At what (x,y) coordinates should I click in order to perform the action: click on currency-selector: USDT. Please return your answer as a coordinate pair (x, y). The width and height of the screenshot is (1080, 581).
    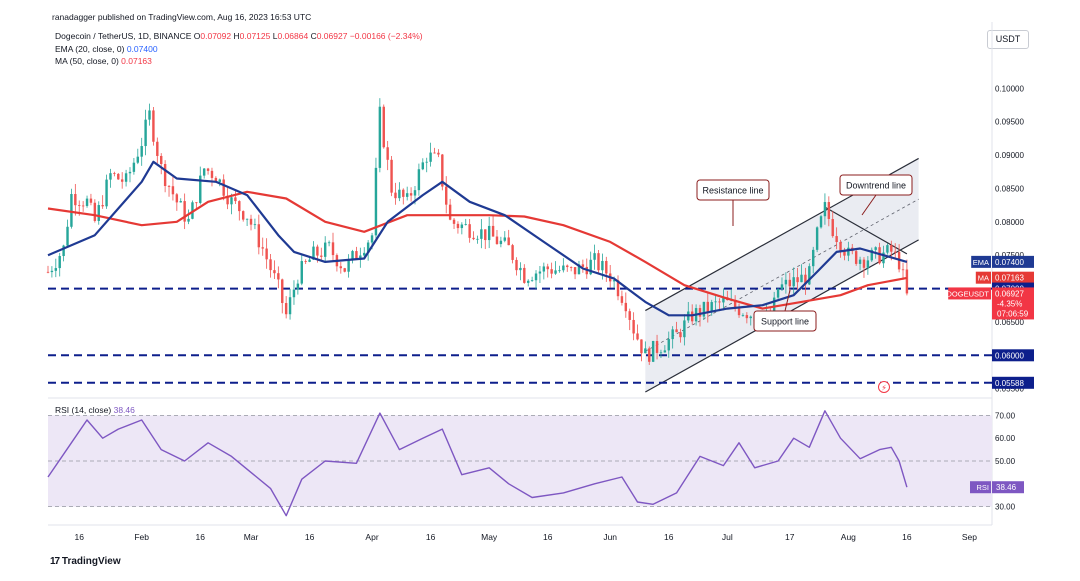
    Looking at the image, I should click on (1008, 39).